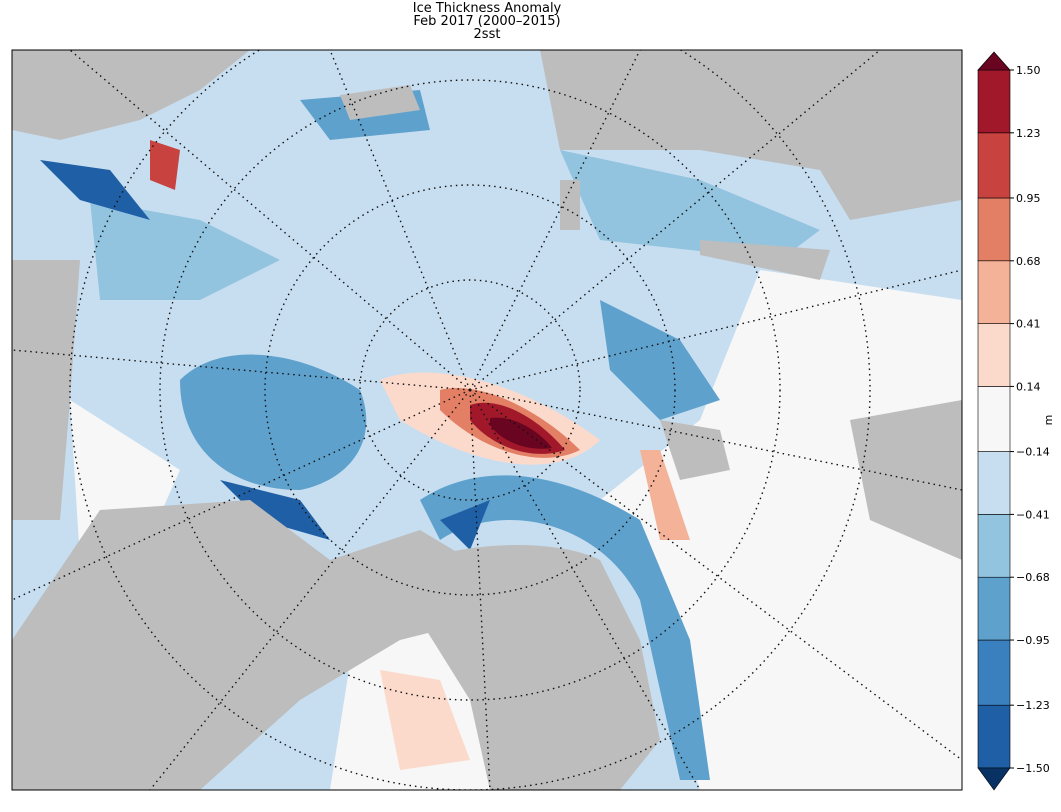 The image size is (1061, 812). Describe the element at coordinates (1028, 386) in the screenshot. I see `colorbar-tick-label: 0.14` at that location.